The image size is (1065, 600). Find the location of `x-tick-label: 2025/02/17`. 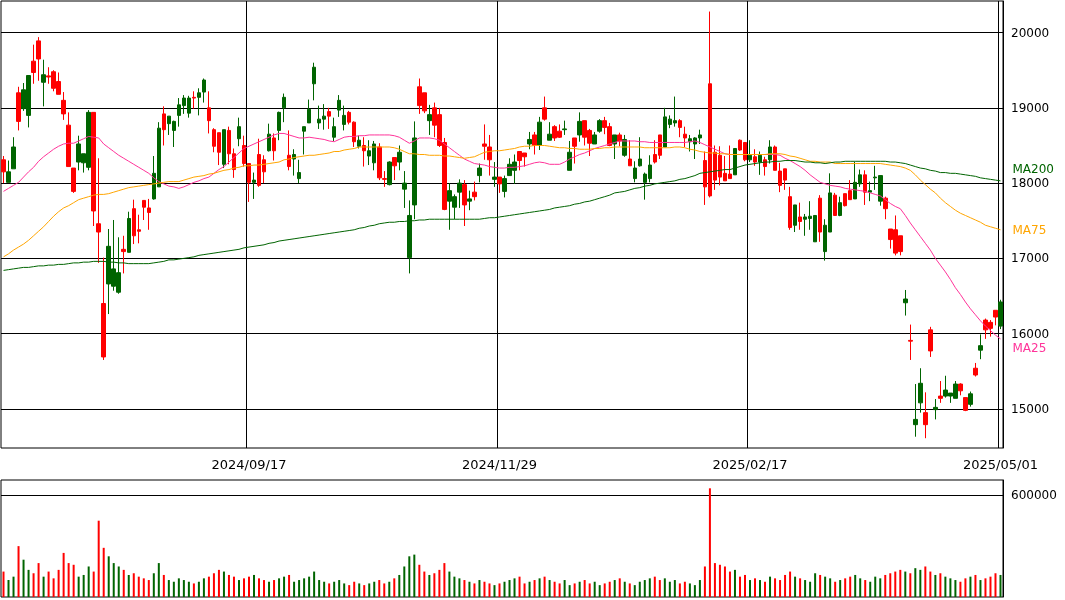

x-tick-label: 2025/02/17 is located at coordinates (750, 464).